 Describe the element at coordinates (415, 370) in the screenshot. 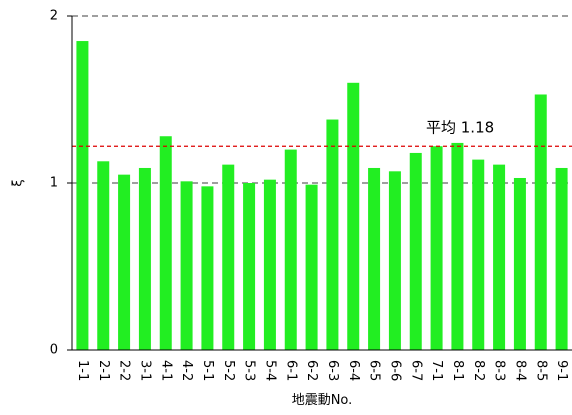

I see `x-tick-label: 6-7` at that location.